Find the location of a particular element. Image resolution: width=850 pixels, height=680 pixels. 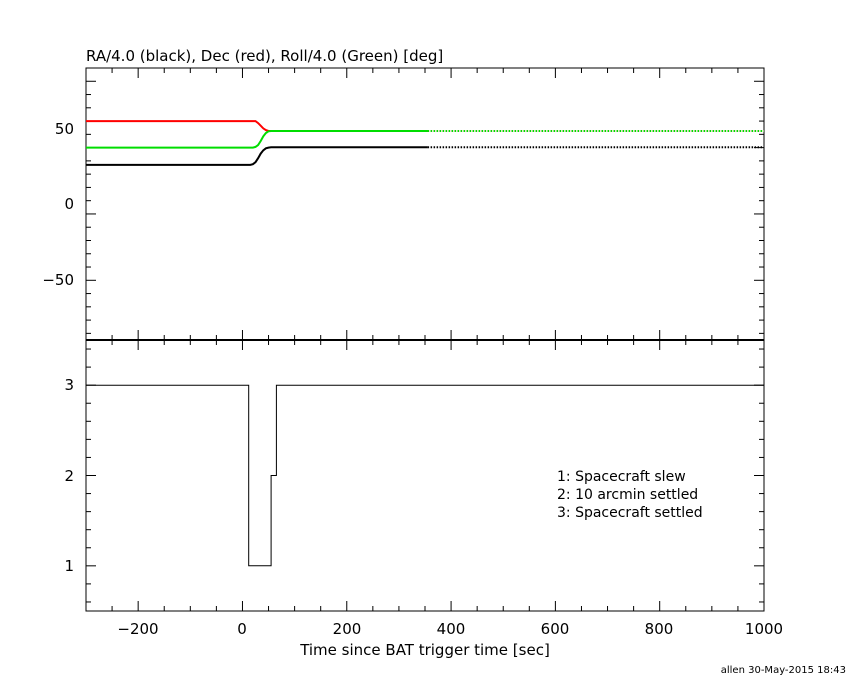

attitude-series is located at coordinates (425, 143).